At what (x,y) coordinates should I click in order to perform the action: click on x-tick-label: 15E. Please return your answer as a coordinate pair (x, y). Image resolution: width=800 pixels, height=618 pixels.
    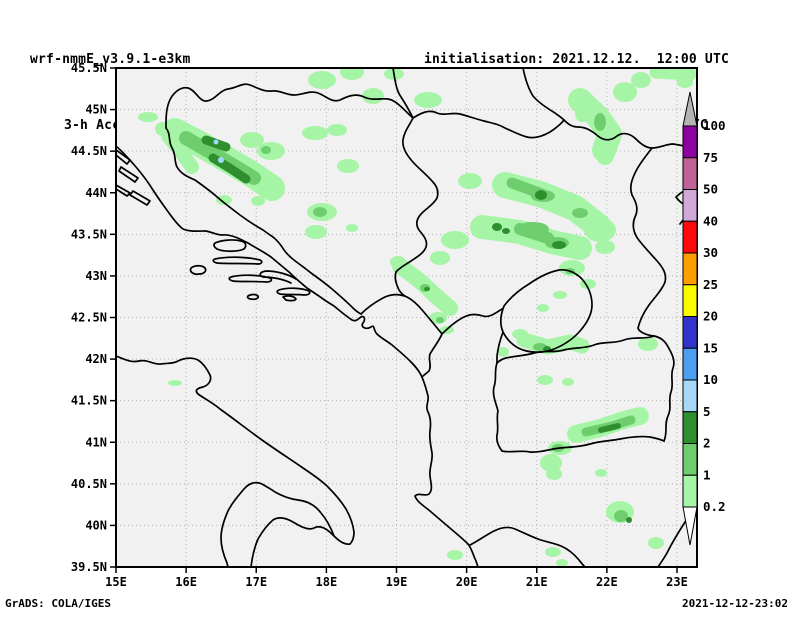
    Looking at the image, I should click on (116, 582).